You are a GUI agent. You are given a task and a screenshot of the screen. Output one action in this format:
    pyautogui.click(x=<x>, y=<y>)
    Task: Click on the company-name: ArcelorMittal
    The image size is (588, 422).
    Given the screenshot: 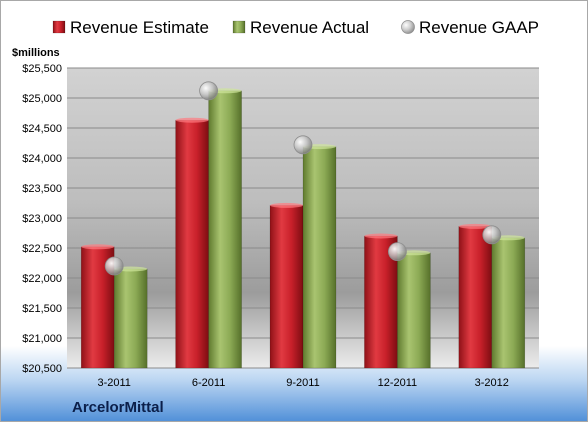 What is the action you would take?
    pyautogui.click(x=118, y=407)
    